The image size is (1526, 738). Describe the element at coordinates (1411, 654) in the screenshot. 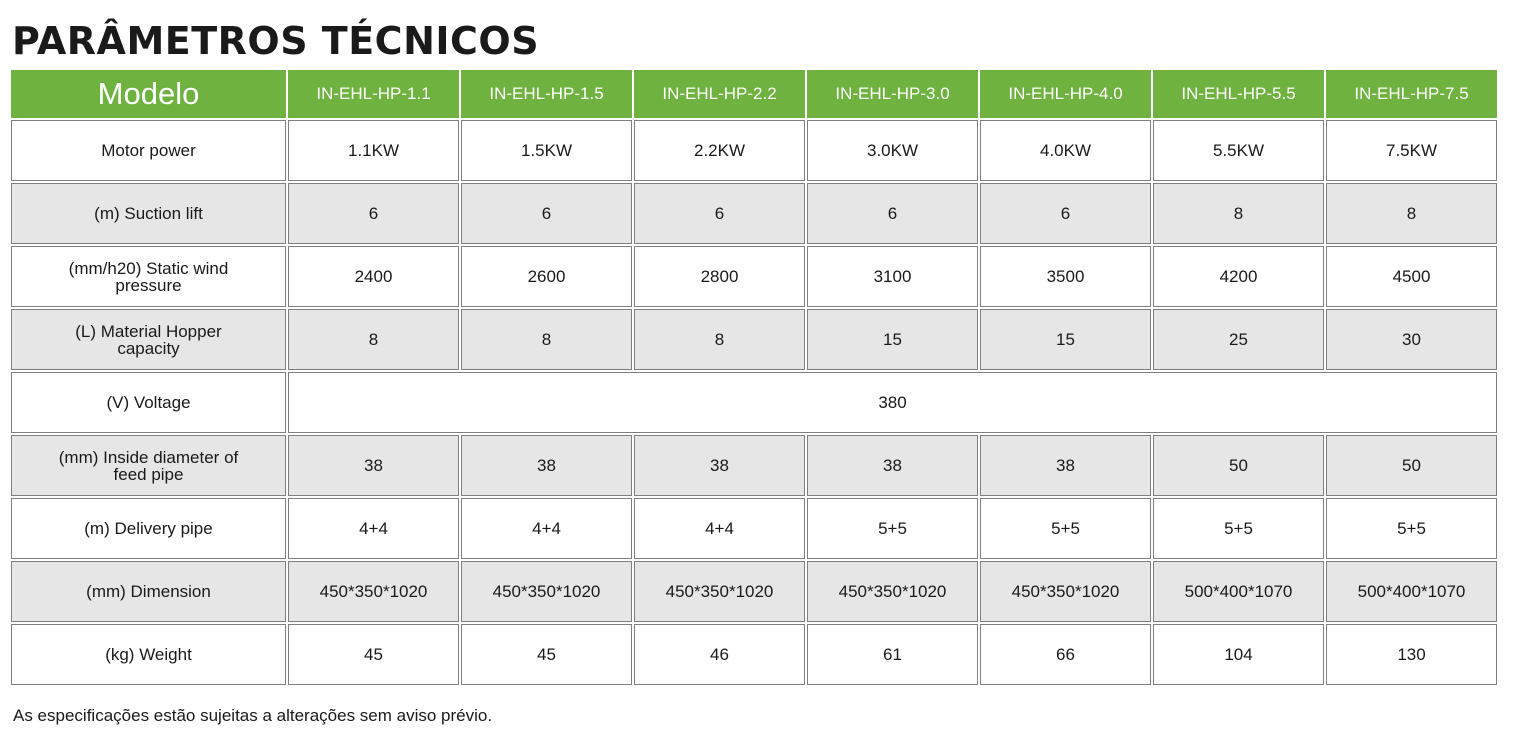

I see `value-cell: 130` at that location.